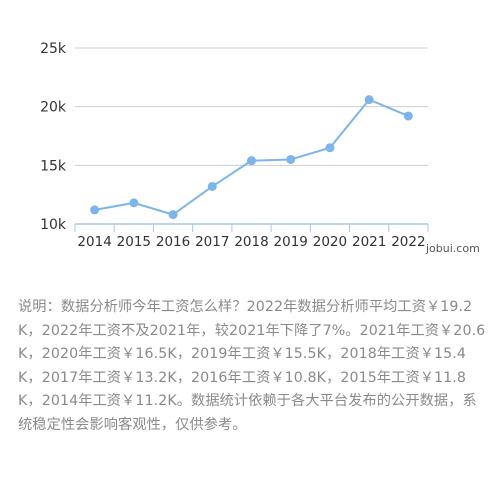 This screenshot has width=504, height=502. I want to click on x-tick-label: 2022, so click(408, 242).